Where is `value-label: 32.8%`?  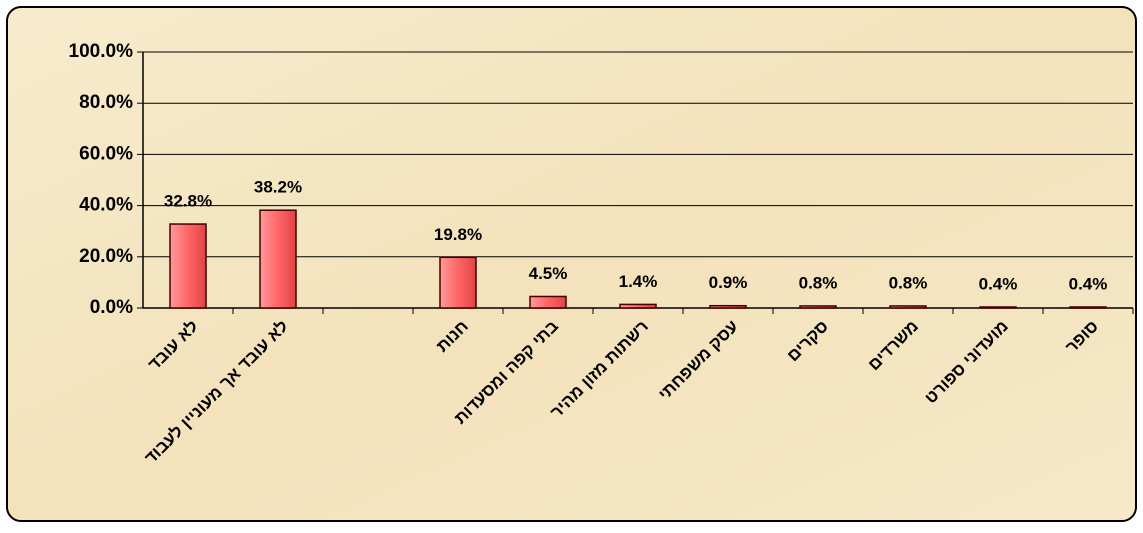 value-label: 32.8% is located at coordinates (188, 201).